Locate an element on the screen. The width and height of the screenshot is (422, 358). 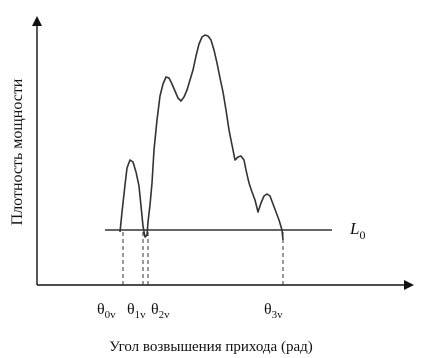
theta-label-0v: θ0v is located at coordinates (106, 311).